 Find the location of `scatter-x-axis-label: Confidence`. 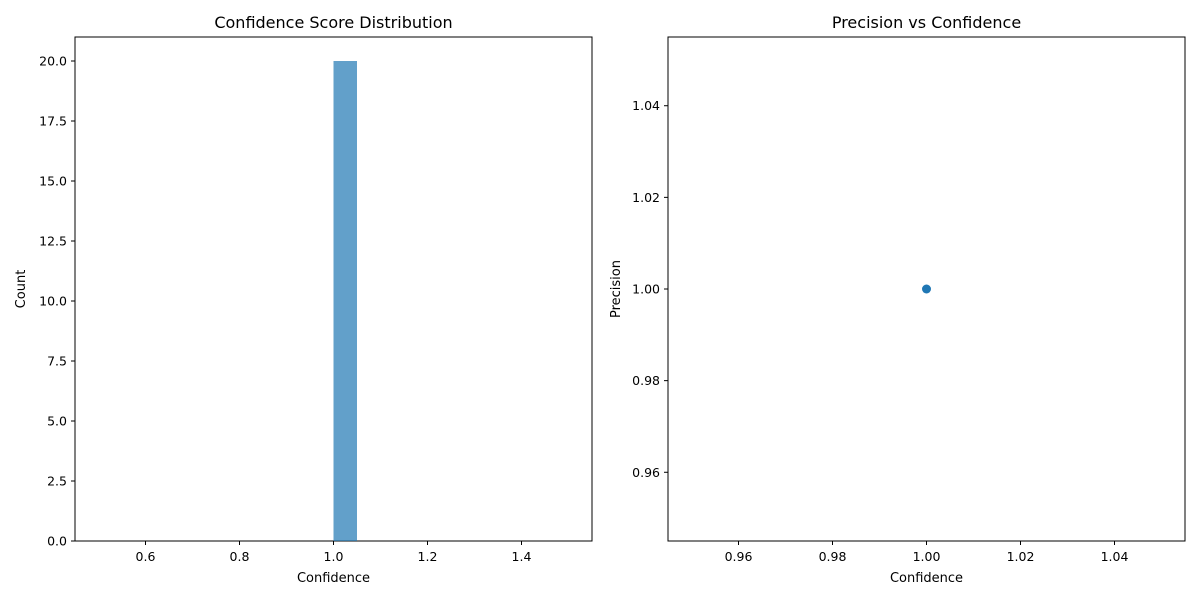

scatter-x-axis-label: Confidence is located at coordinates (926, 578).